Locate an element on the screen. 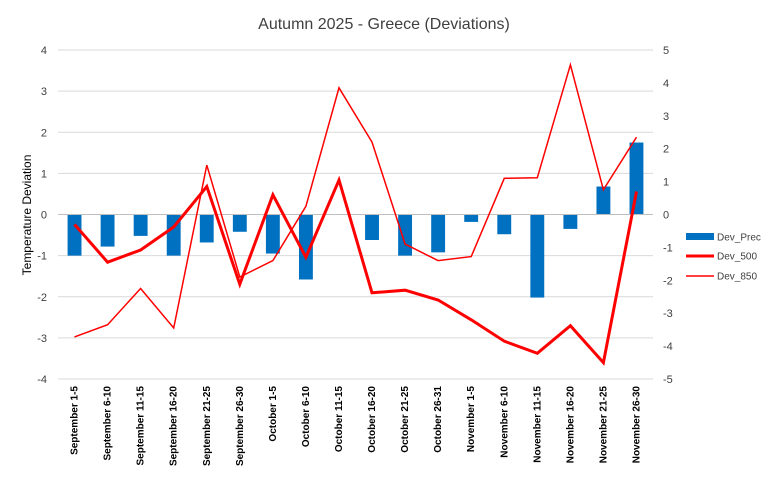 Image resolution: width=769 pixels, height=481 pixels. x-tick-label: October 21-25 is located at coordinates (405, 419).